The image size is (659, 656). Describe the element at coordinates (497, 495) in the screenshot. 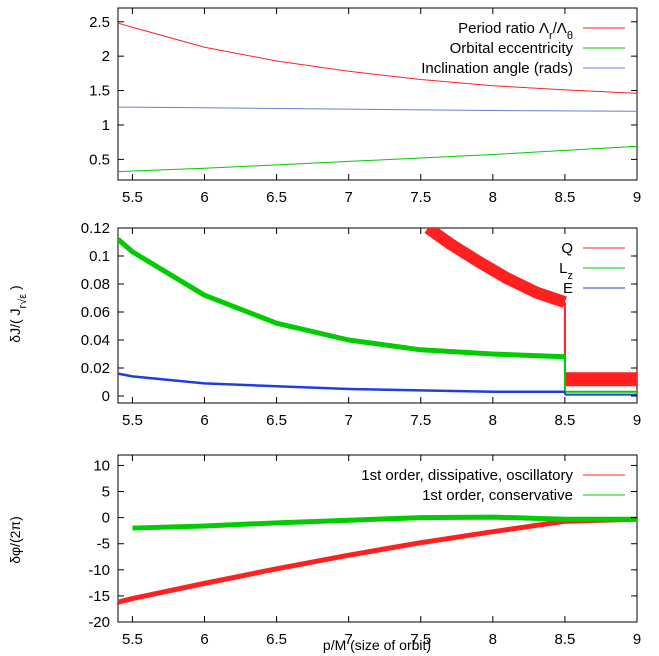

I see `legend-label-1: 1st order, conservative` at that location.